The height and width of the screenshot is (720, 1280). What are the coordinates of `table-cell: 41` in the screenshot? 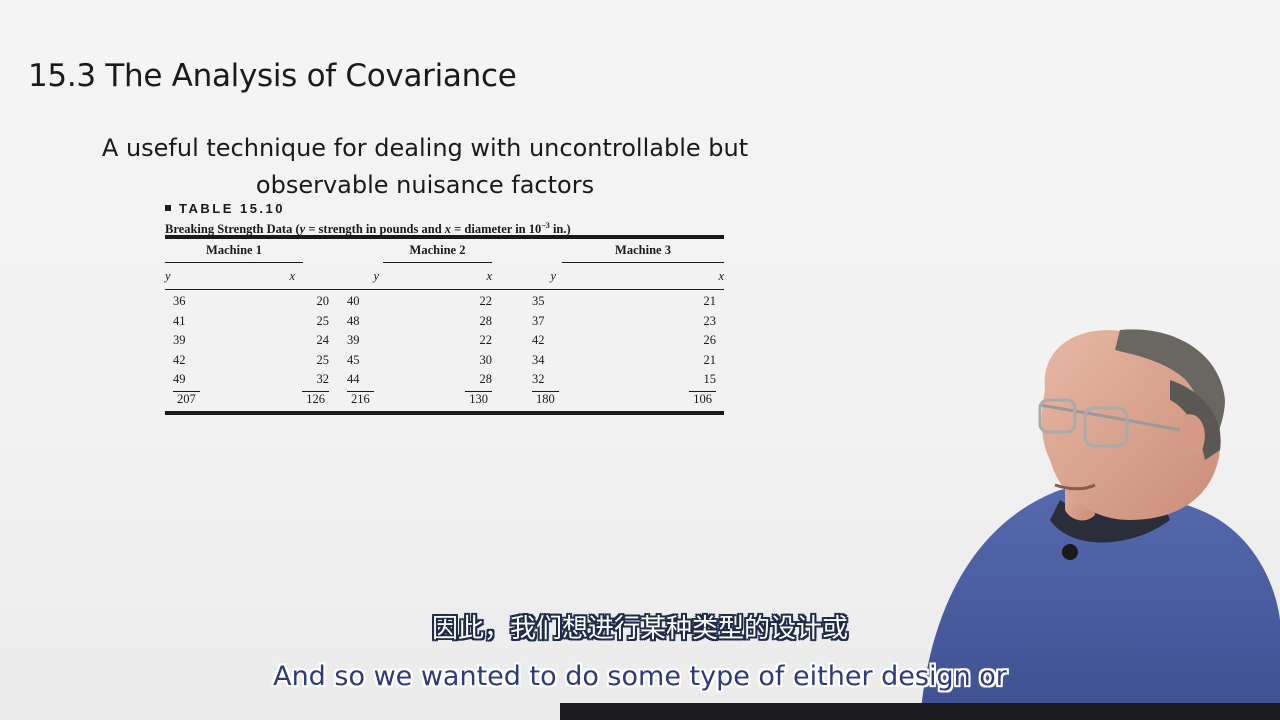 It's located at (179, 320).